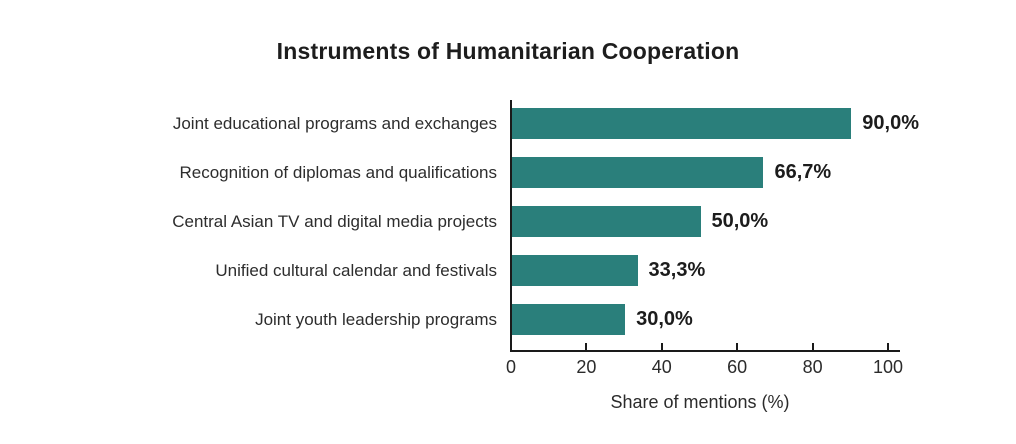 This screenshot has height=444, width=1016. Describe the element at coordinates (740, 221) in the screenshot. I see `bar-value-label: 50,0%` at that location.